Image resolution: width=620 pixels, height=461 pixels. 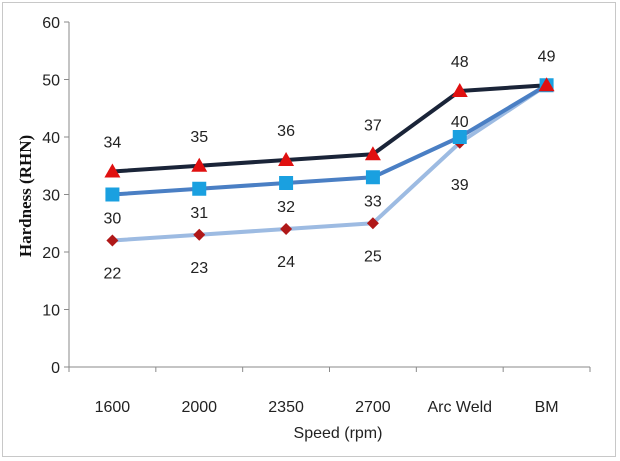 What do you see at coordinates (51, 311) in the screenshot?
I see `y-tick-label: 10` at bounding box center [51, 311].